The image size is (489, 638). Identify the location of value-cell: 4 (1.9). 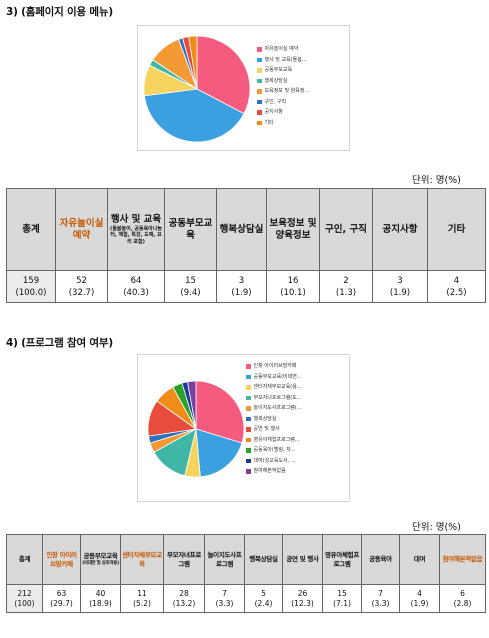
(419, 598).